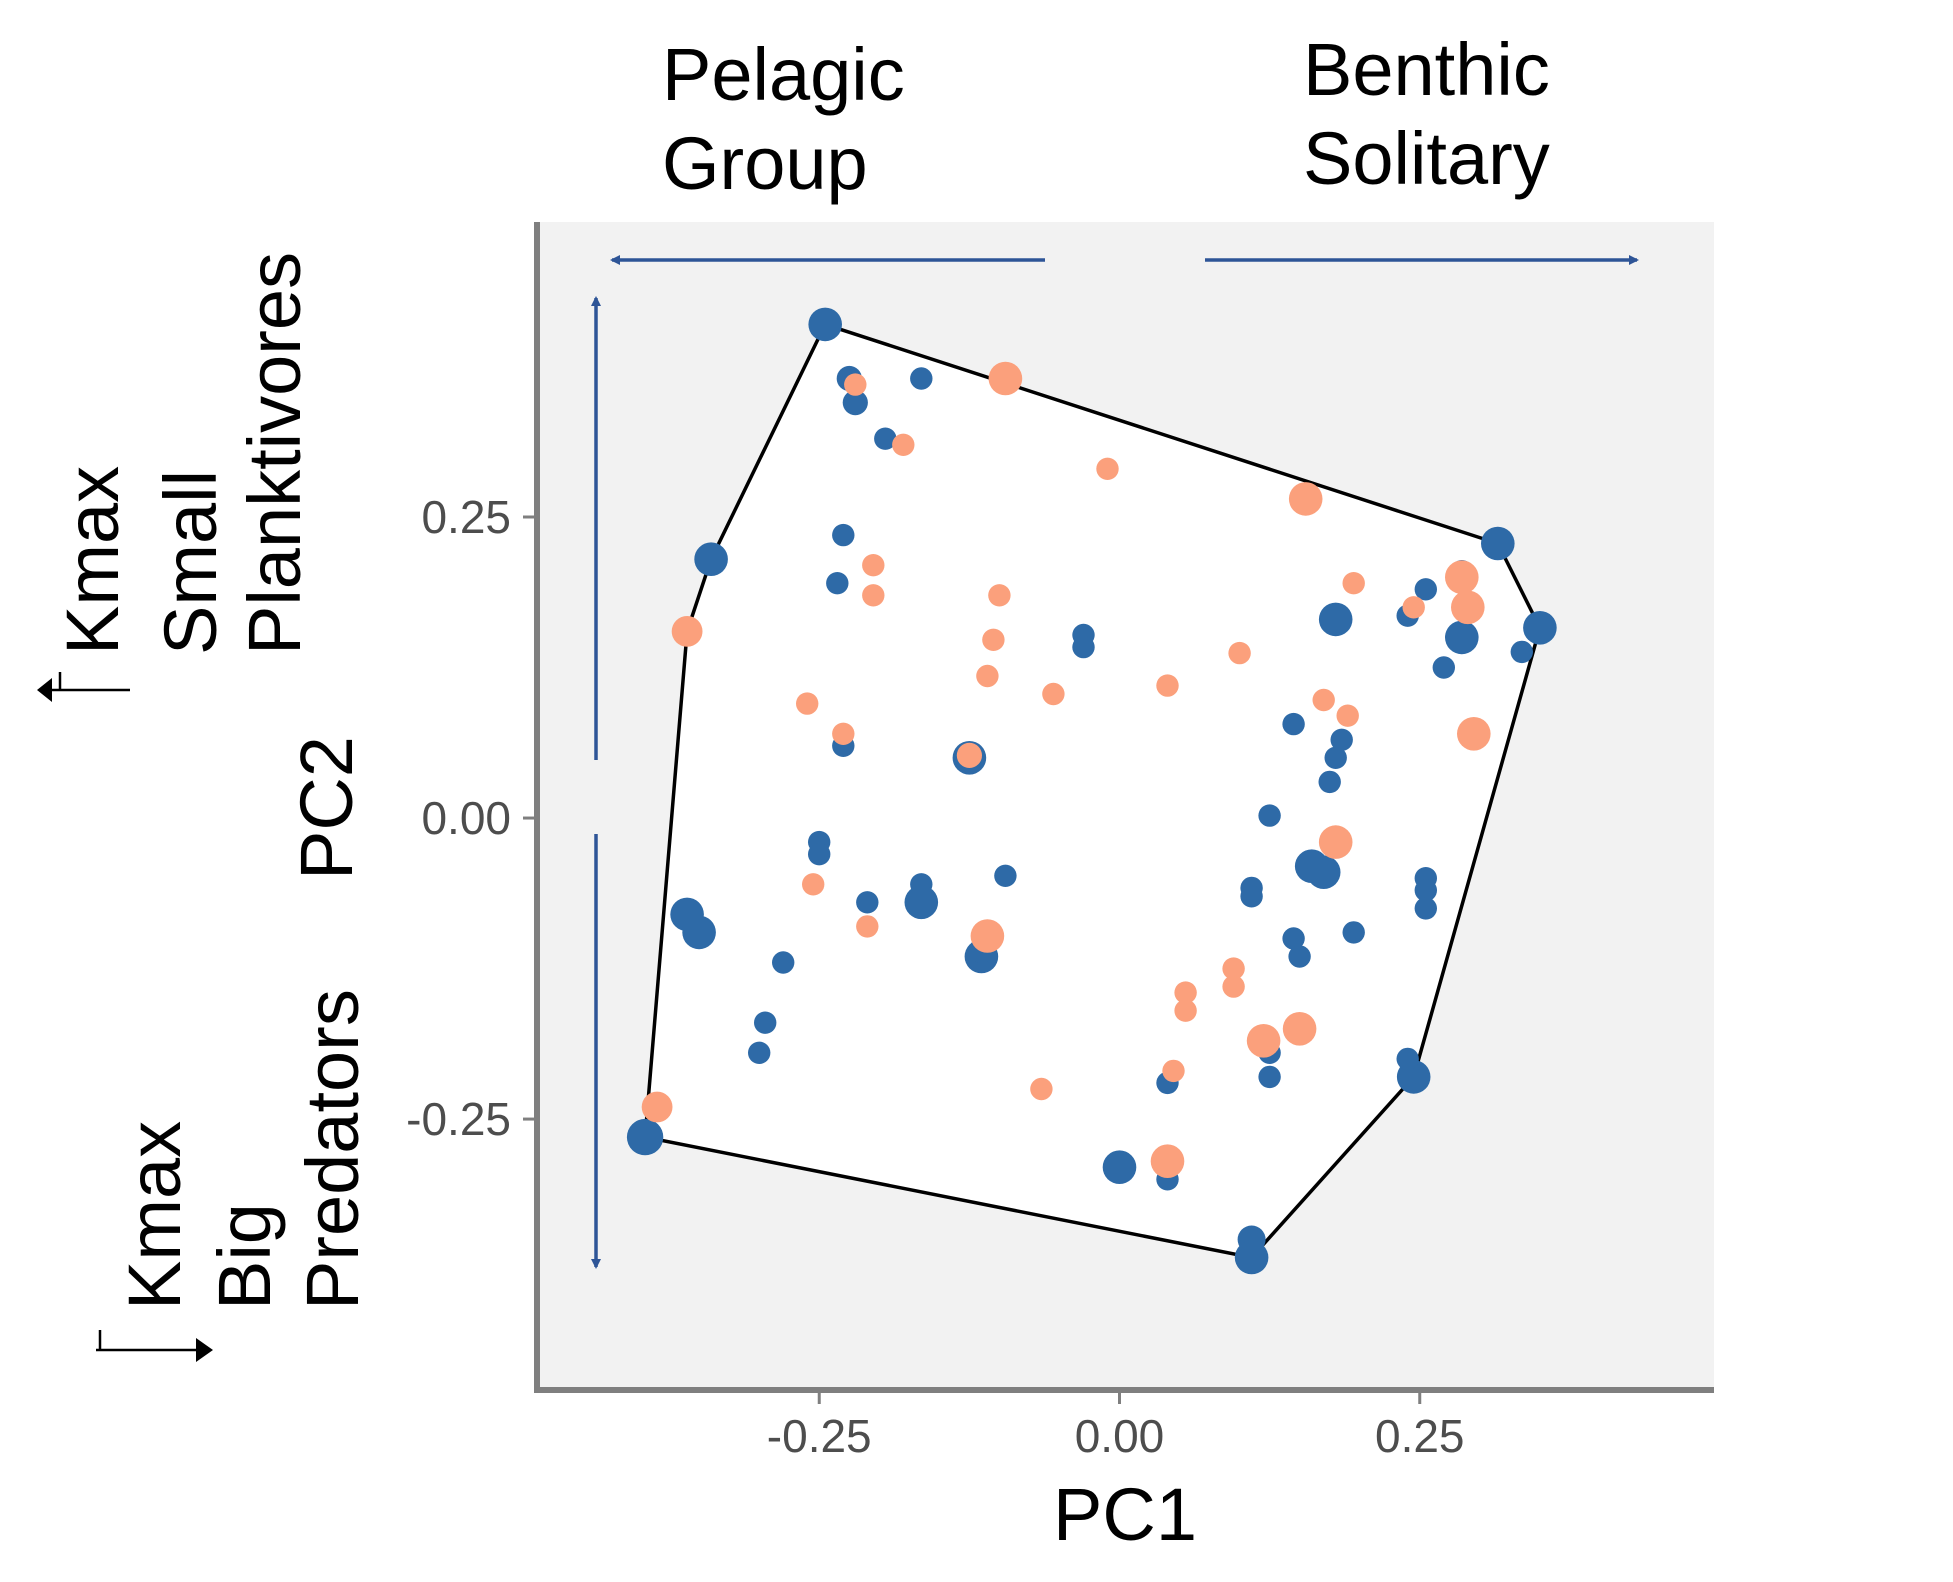 The image size is (1953, 1582). Describe the element at coordinates (1125, 1514) in the screenshot. I see `x-axis-title: PC1` at that location.